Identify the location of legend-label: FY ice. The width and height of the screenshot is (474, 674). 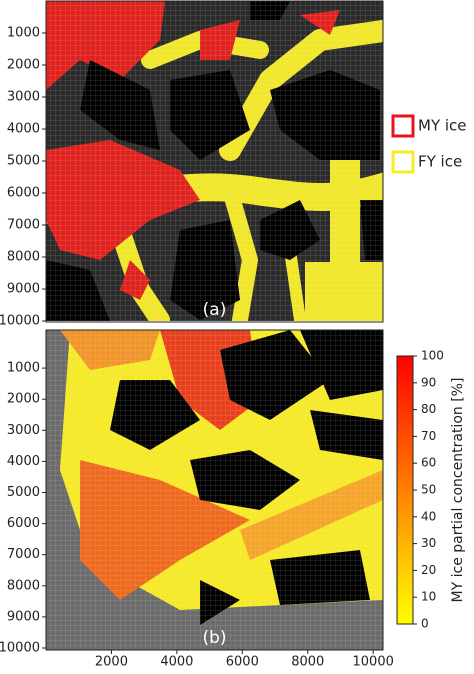
(440, 162).